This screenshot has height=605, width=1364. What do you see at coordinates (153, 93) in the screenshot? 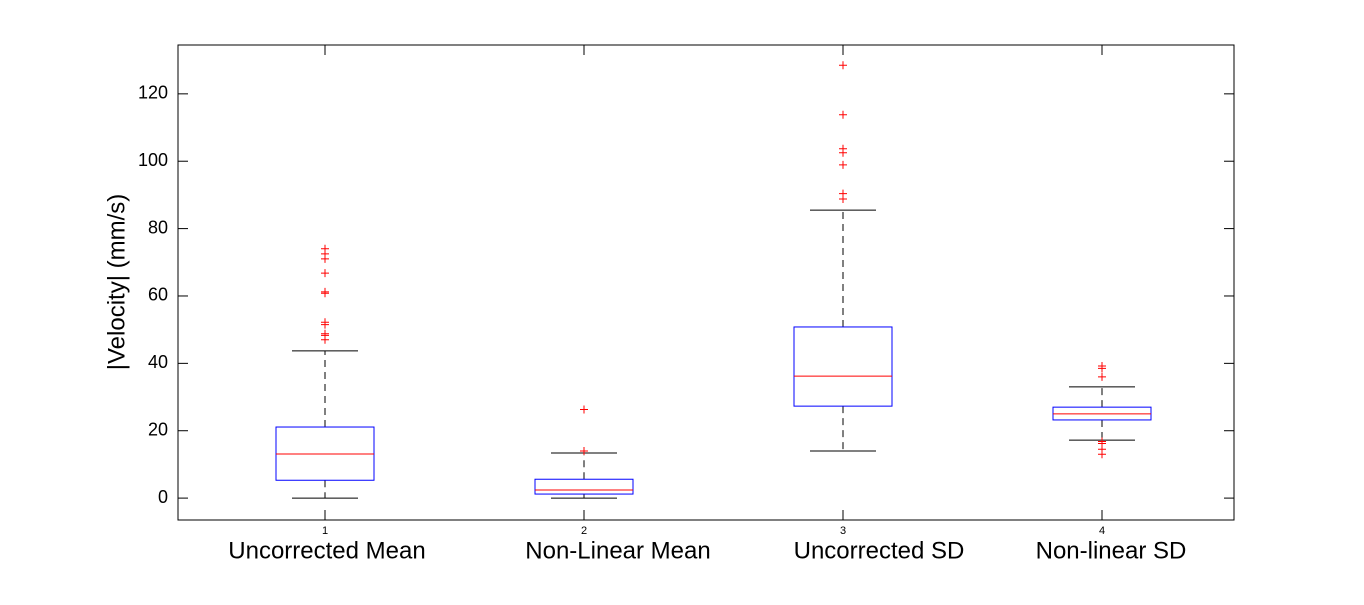
I see `y-tick-label: 120` at bounding box center [153, 93].